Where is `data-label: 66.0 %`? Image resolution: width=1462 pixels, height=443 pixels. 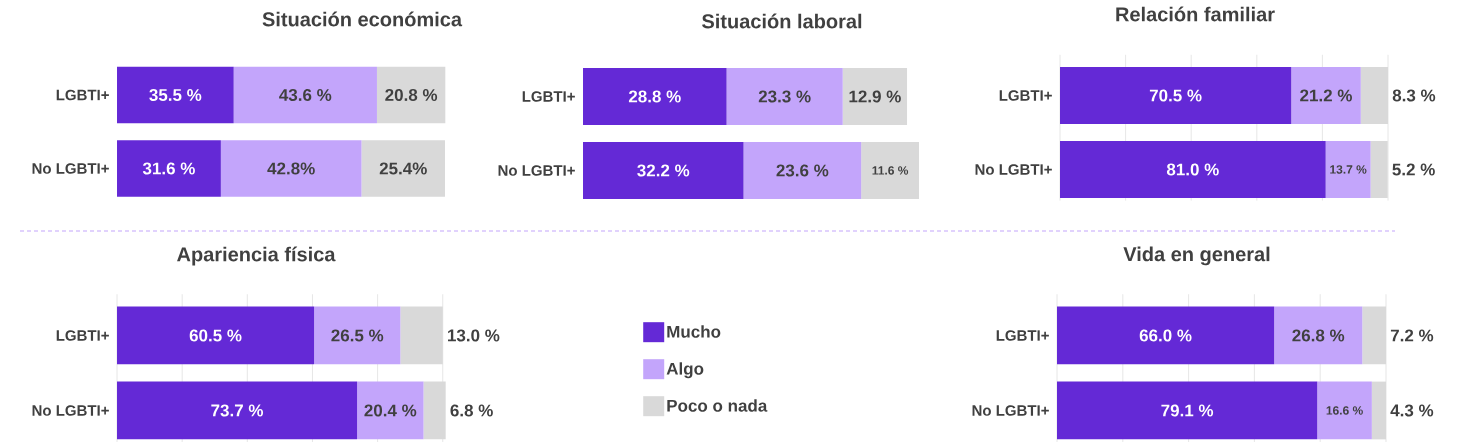
data-label: 66.0 % is located at coordinates (1165, 335).